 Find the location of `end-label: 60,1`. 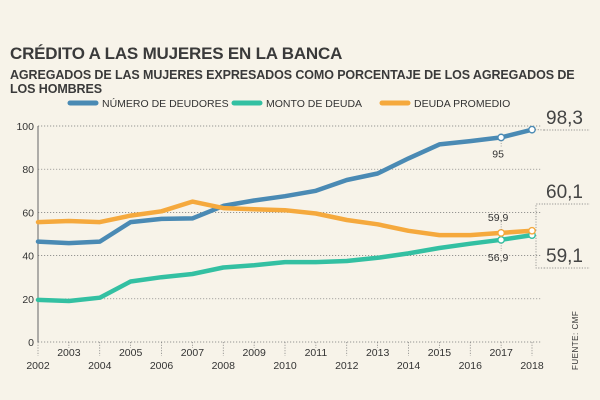

end-label: 60,1 is located at coordinates (564, 192).